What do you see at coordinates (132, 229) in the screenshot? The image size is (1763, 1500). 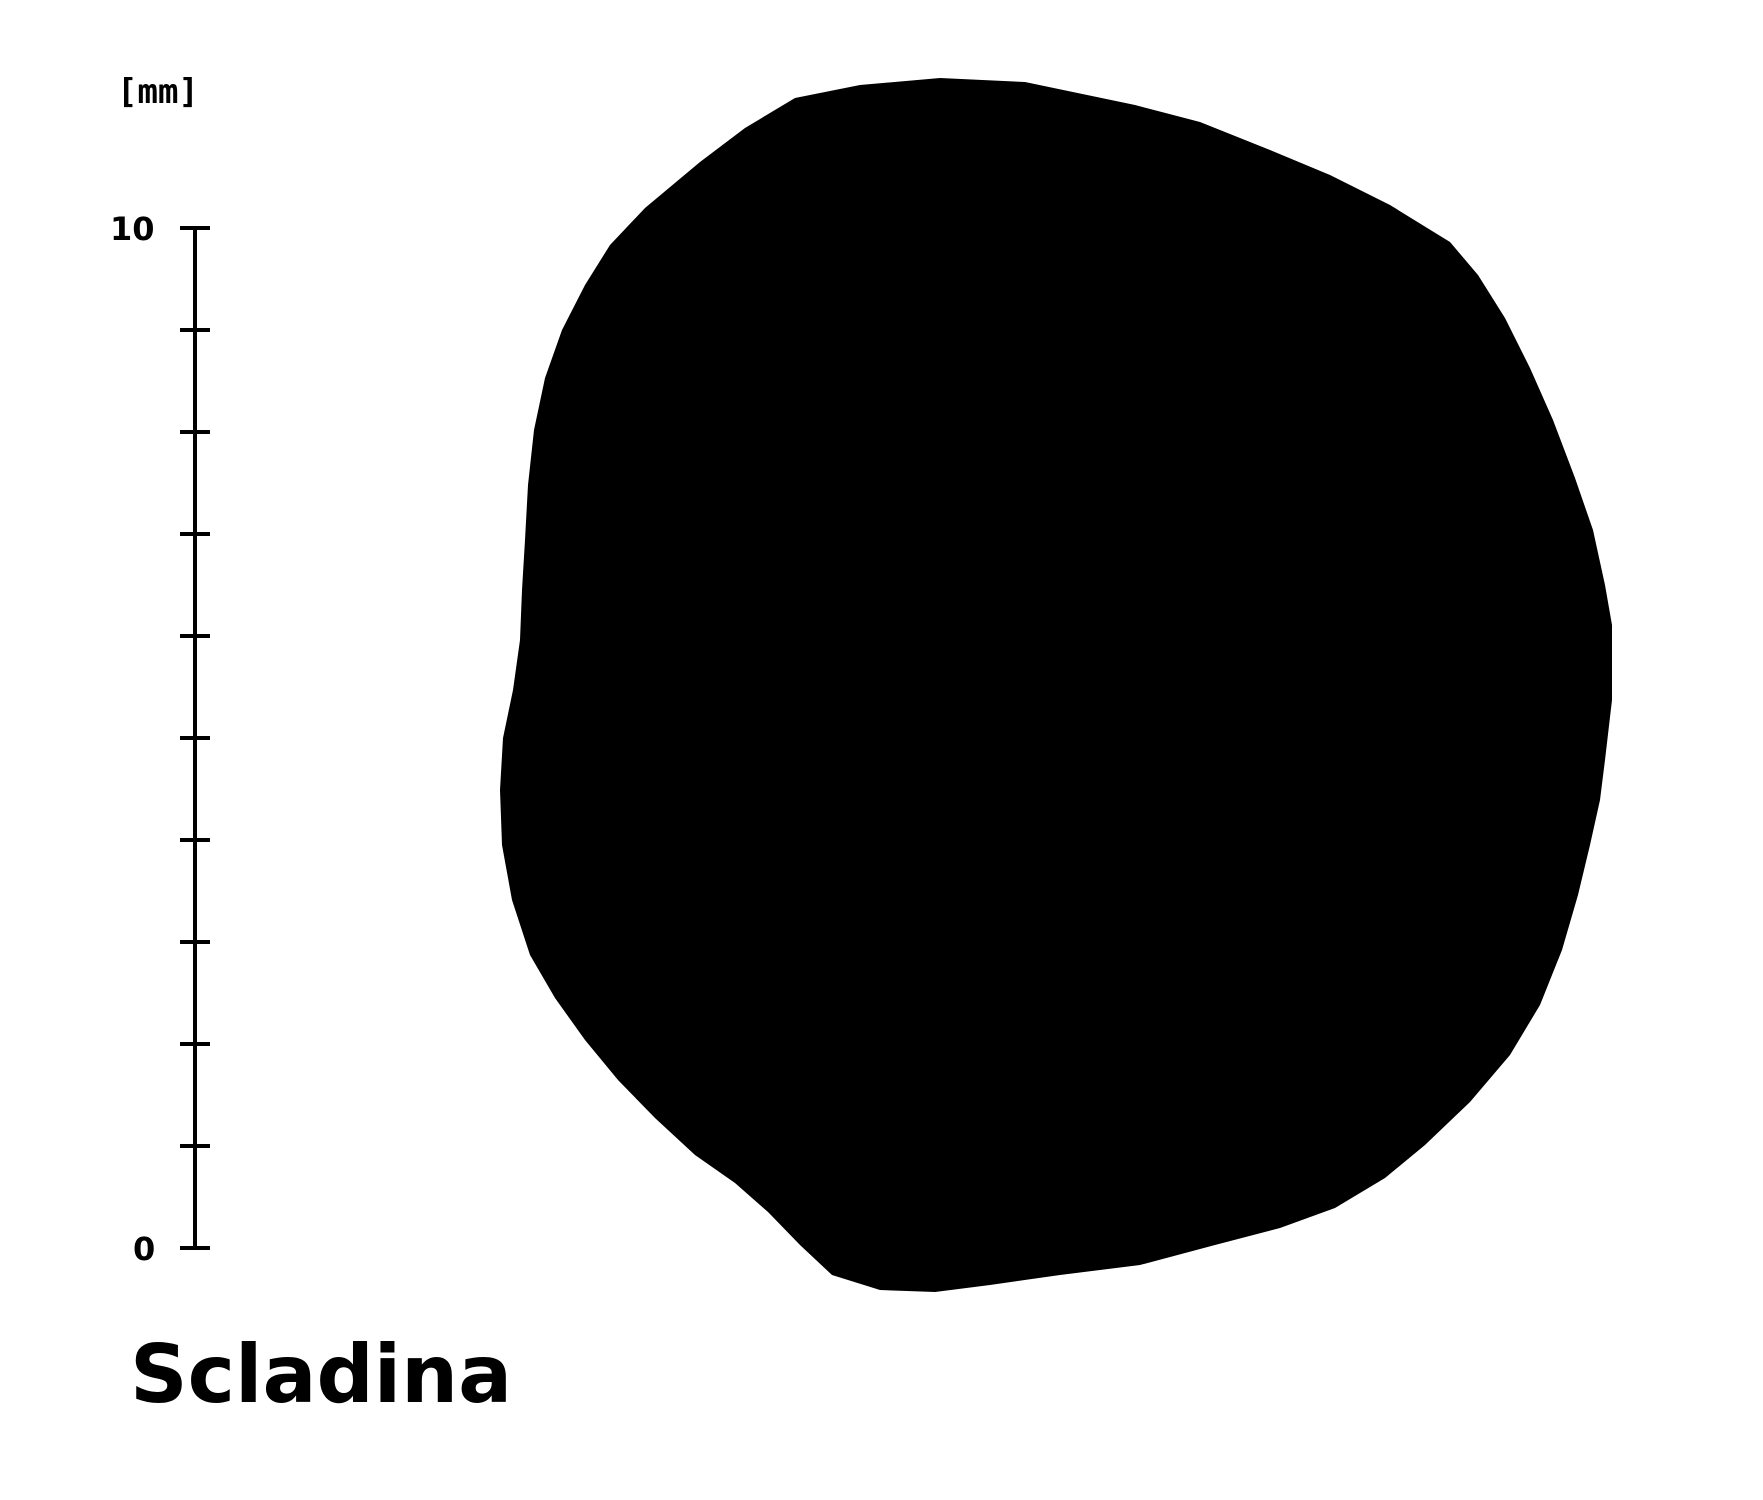 I see `scale-max-label: 10` at bounding box center [132, 229].